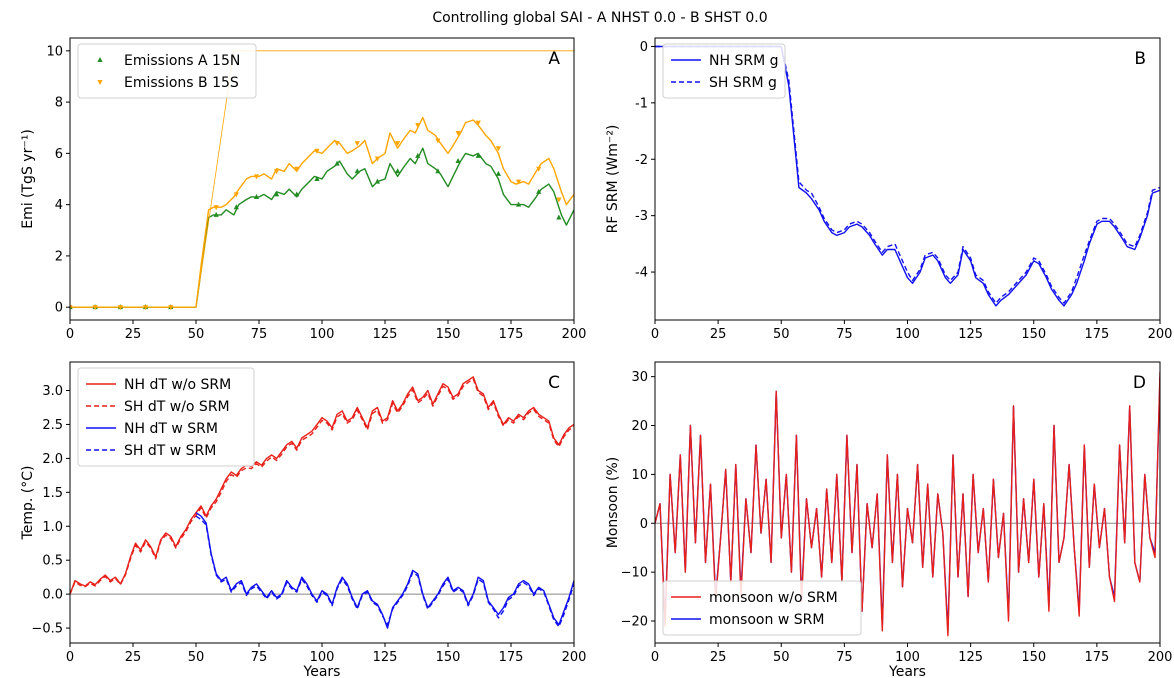  What do you see at coordinates (844, 657) in the screenshot?
I see `x-tick-label: 75` at bounding box center [844, 657].